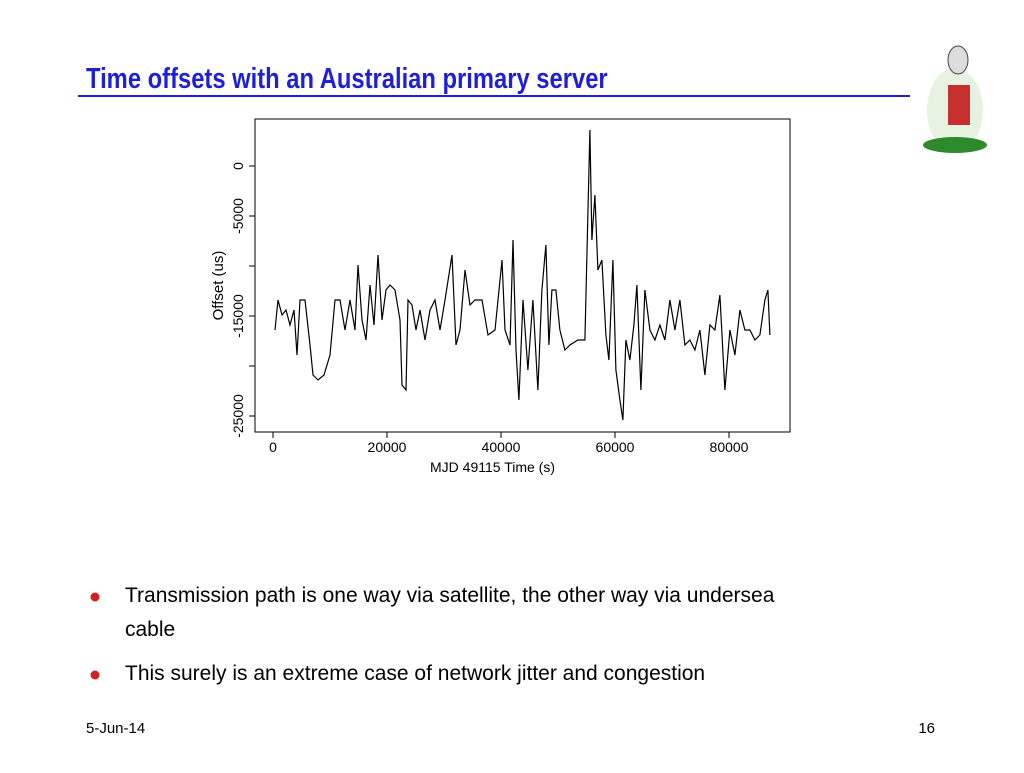  Describe the element at coordinates (729, 447) in the screenshot. I see `x-tick-label: 80000` at that location.